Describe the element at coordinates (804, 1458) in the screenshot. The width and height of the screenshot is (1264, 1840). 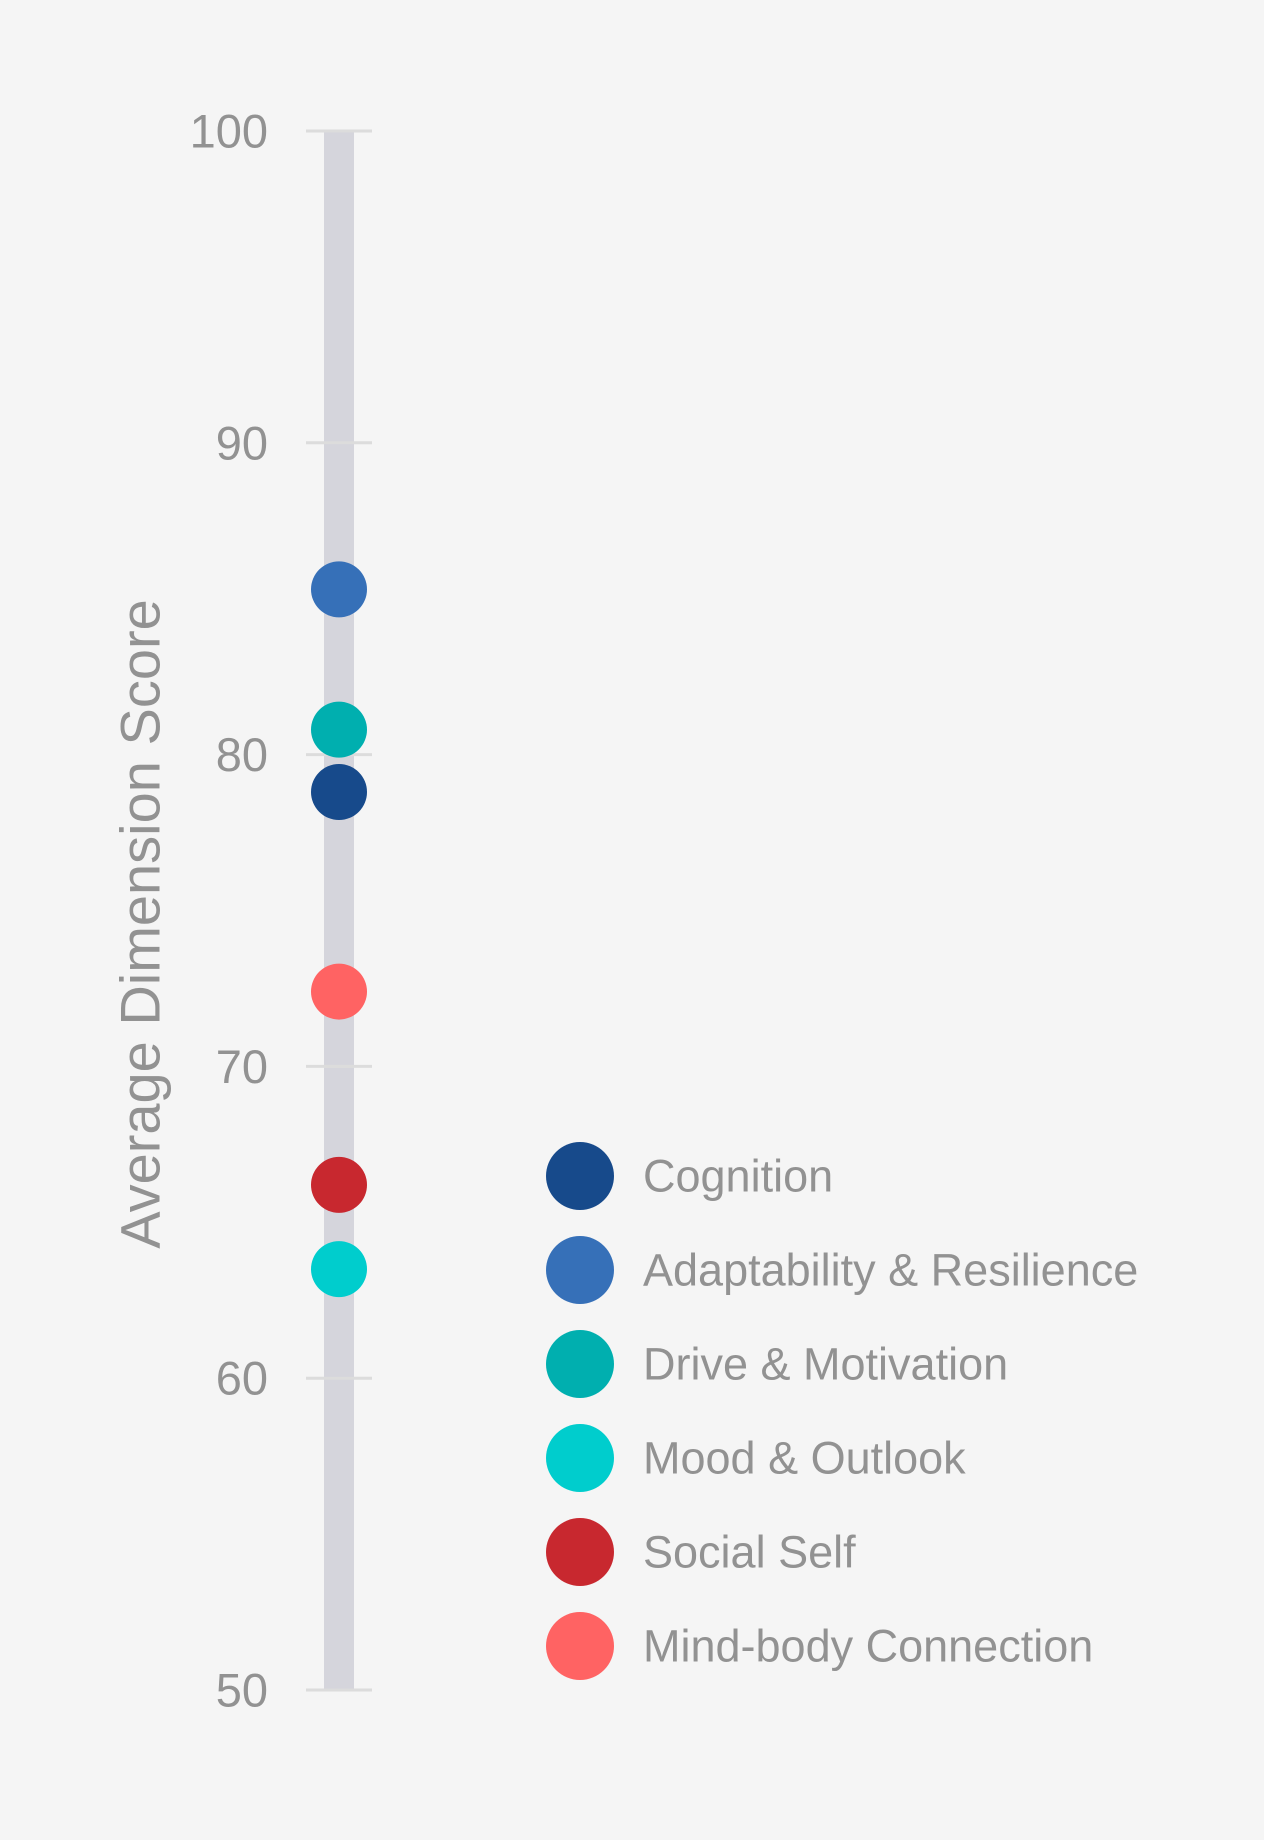
I see `legend-label: Mood & Outlook` at that location.